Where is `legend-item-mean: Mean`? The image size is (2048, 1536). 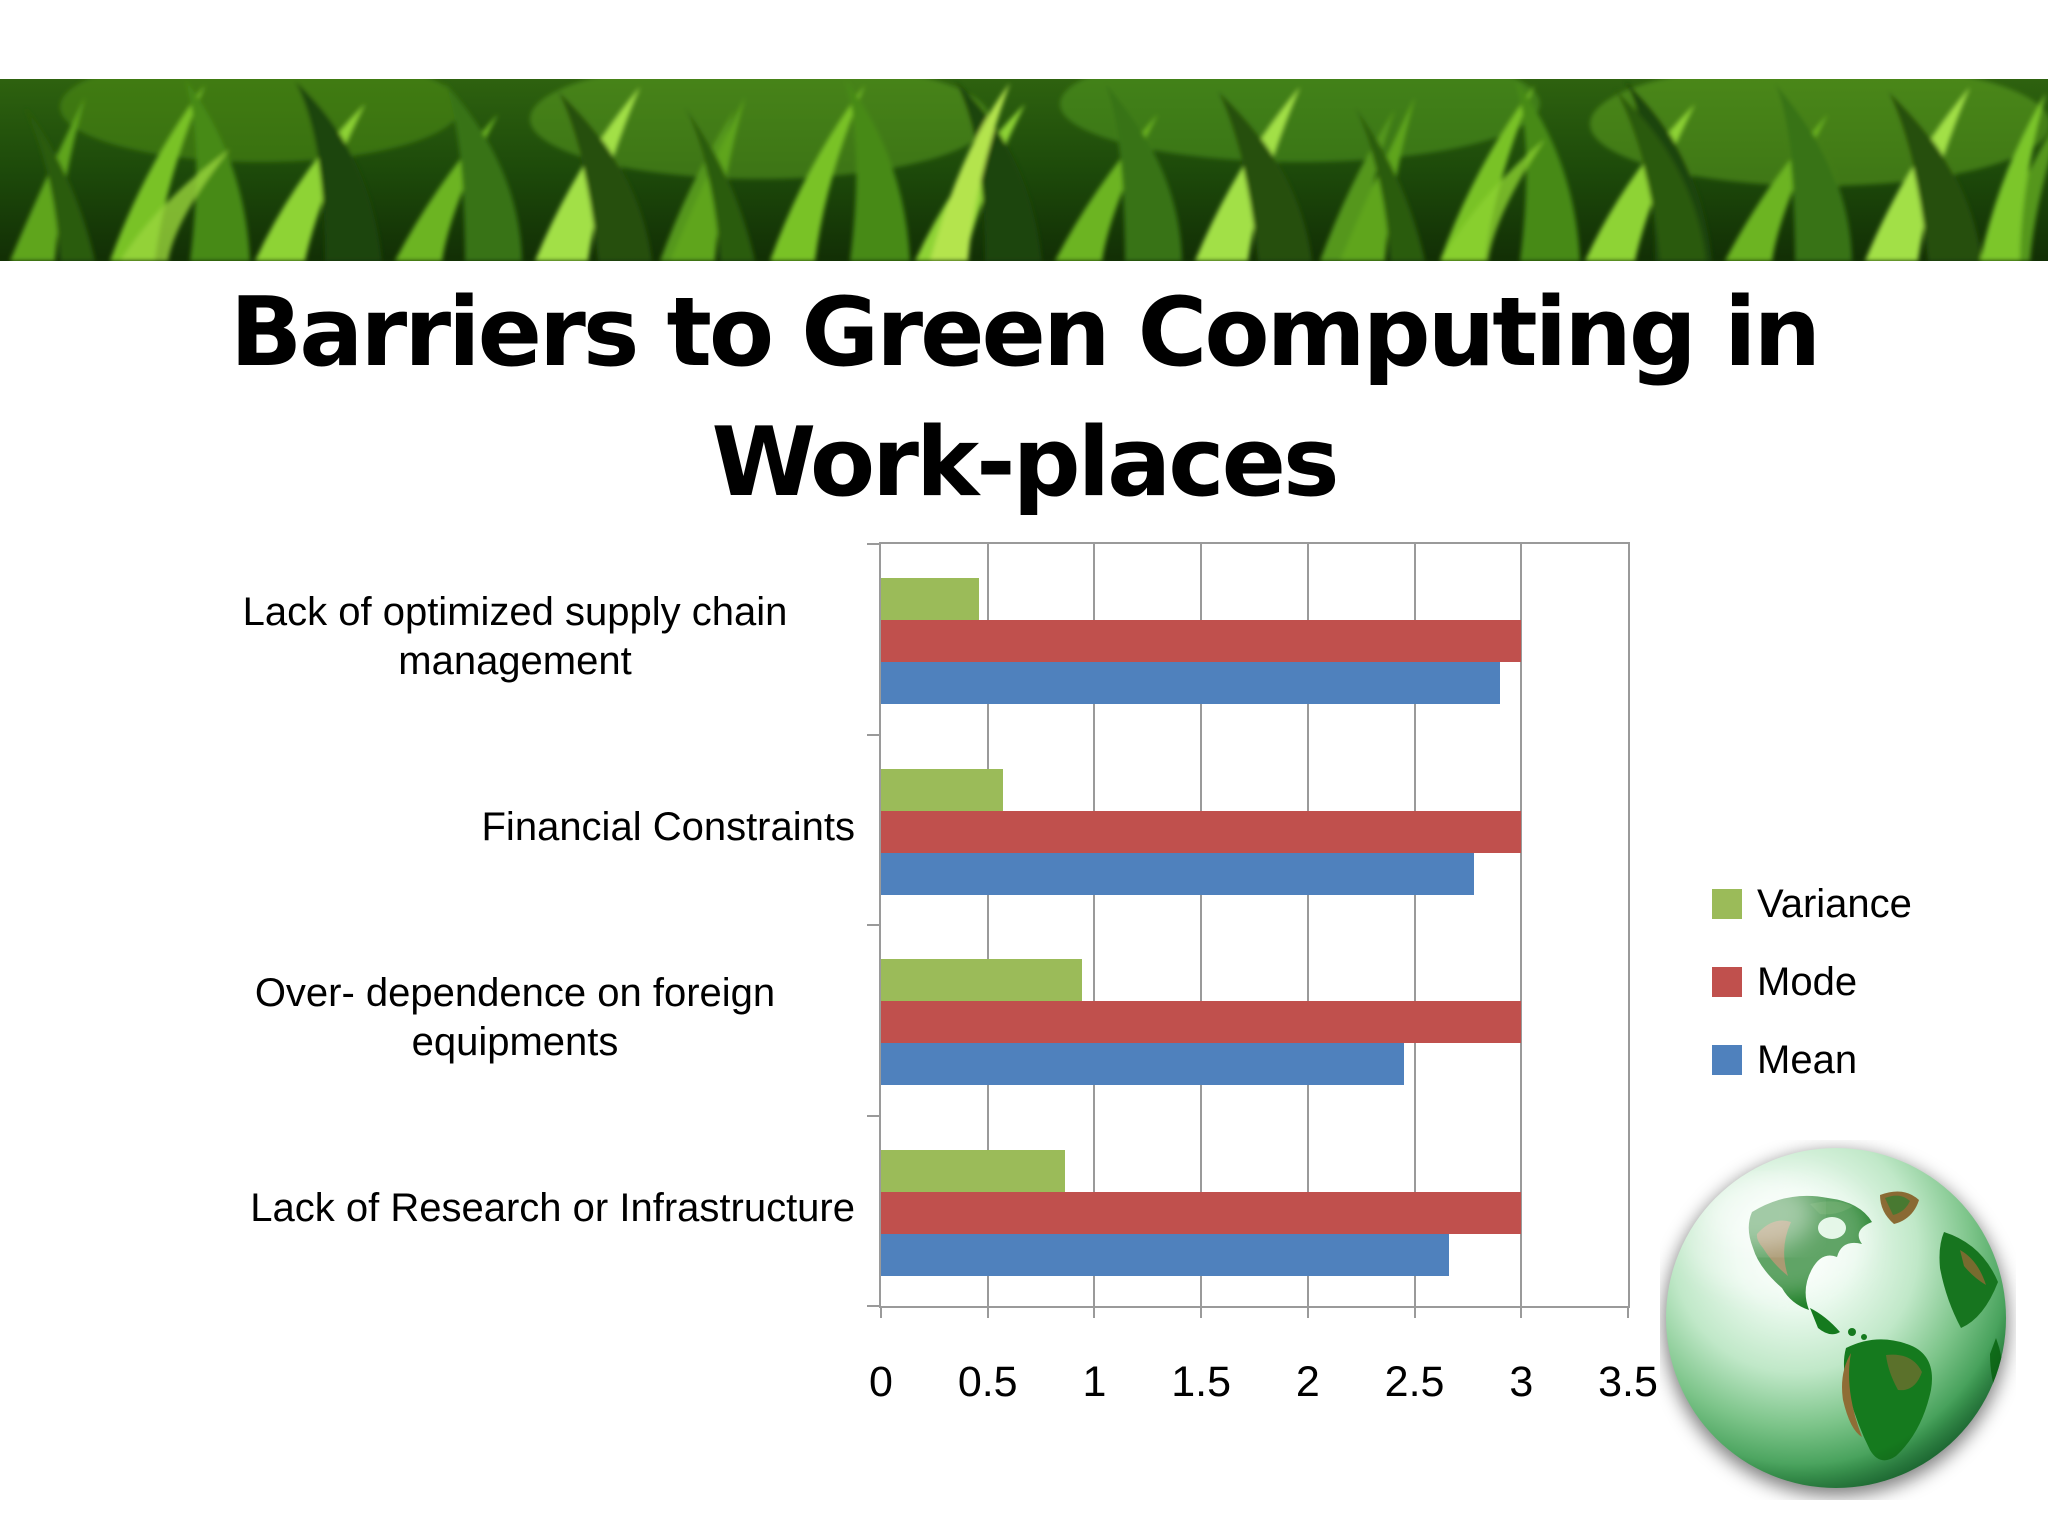
legend-item-mean: Mean is located at coordinates (1812, 1060).